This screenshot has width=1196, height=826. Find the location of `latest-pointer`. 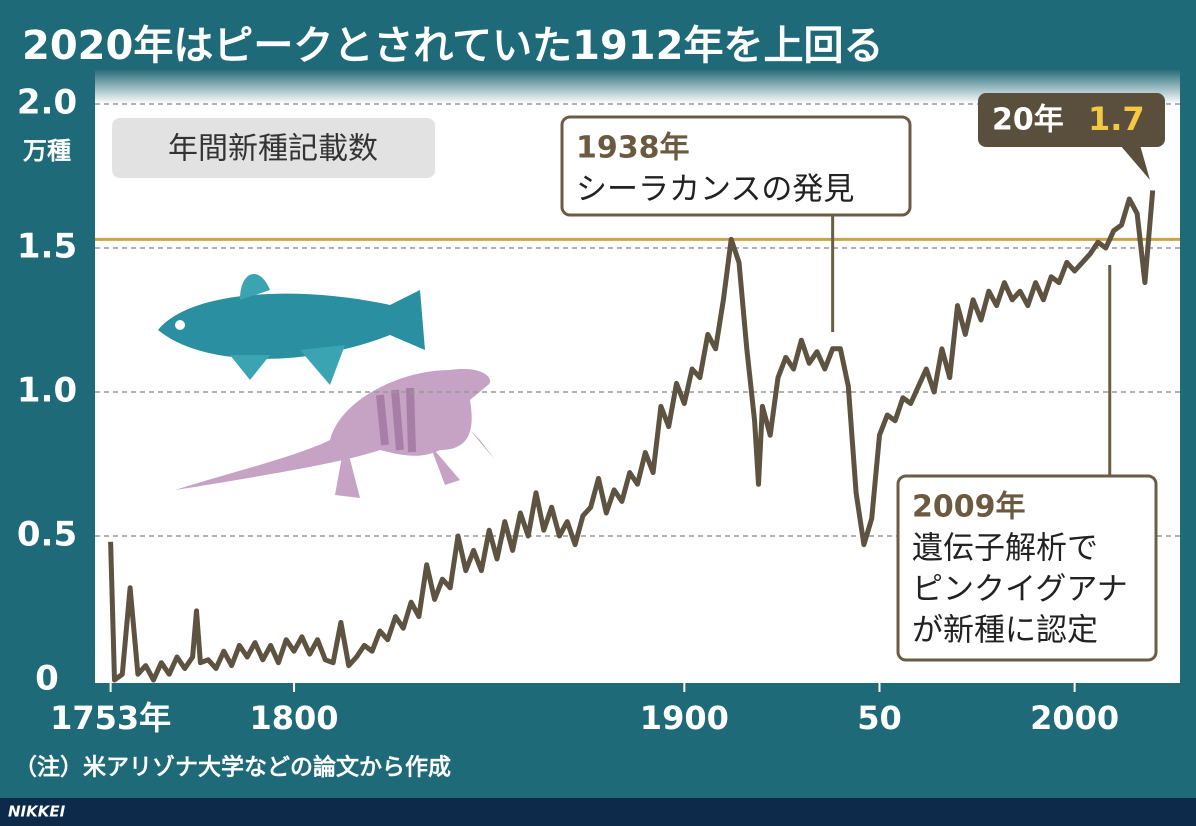

latest-pointer is located at coordinates (1135, 162).